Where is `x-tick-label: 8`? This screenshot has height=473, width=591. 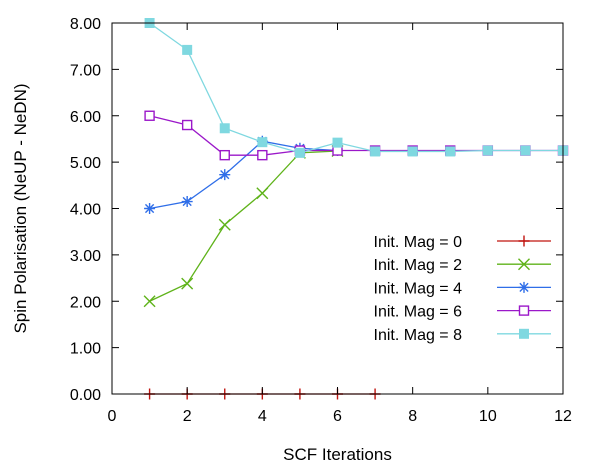 x-tick-label: 8 is located at coordinates (412, 416).